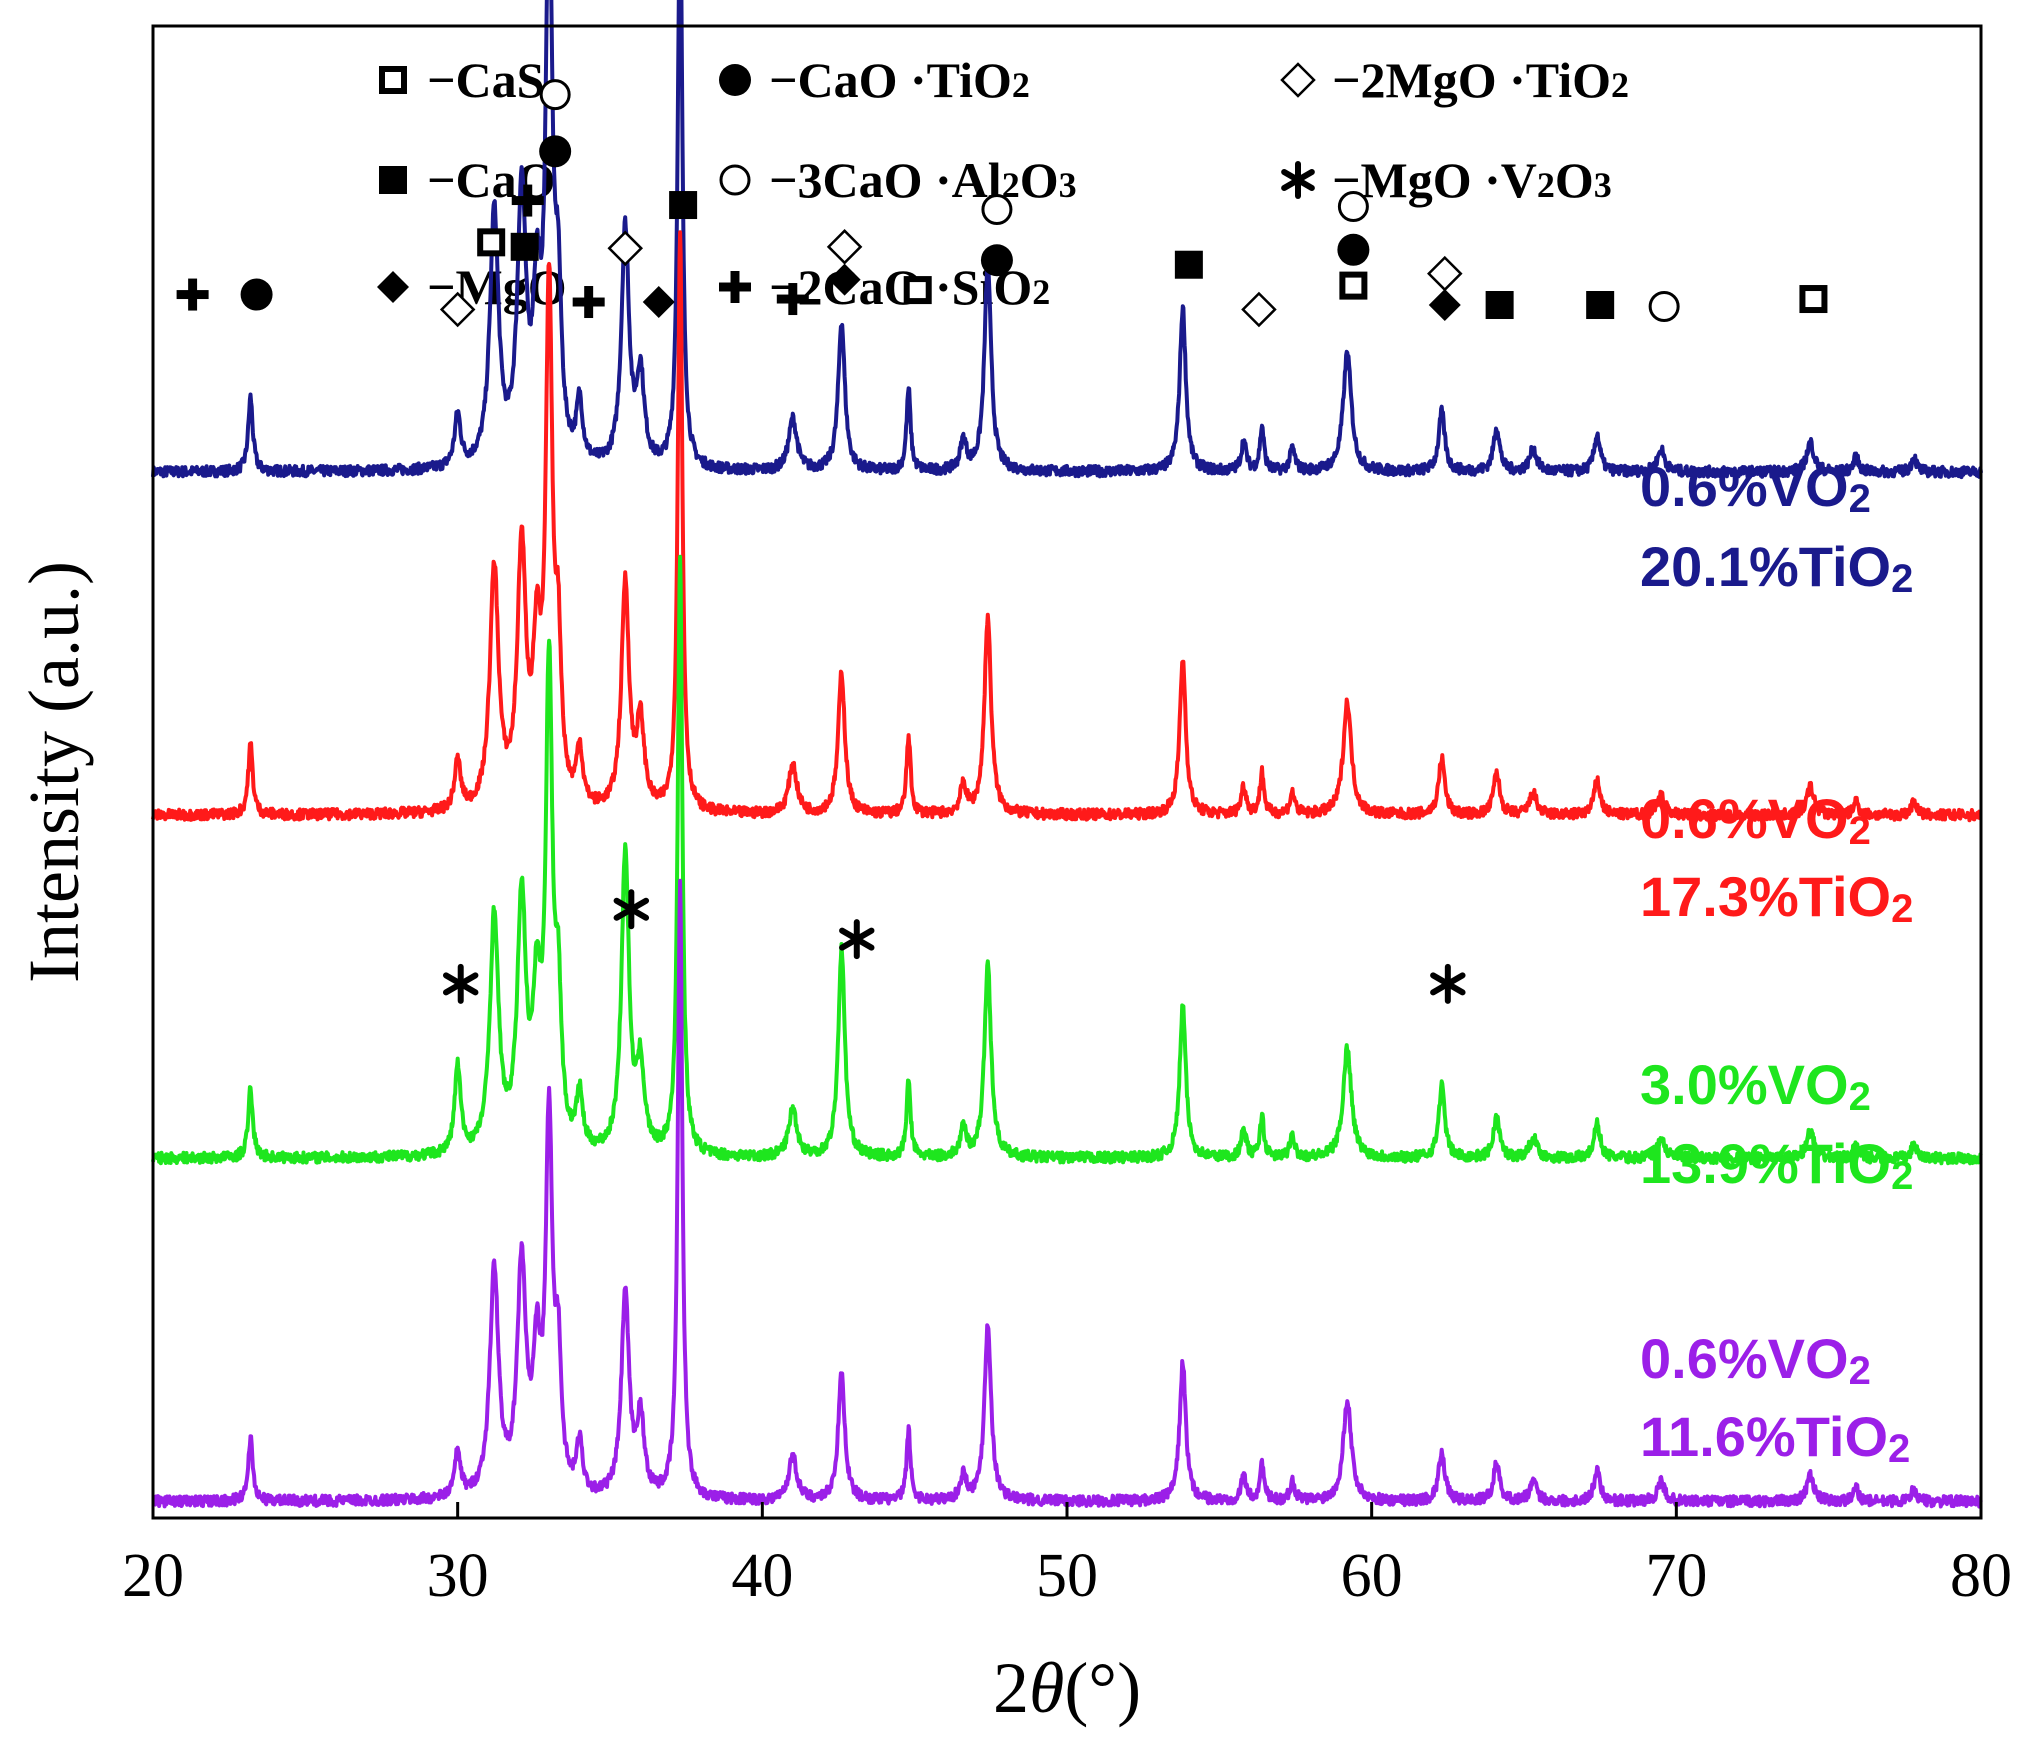  I want to click on series-label-line: 3.0%VO2, so click(1755, 1086).